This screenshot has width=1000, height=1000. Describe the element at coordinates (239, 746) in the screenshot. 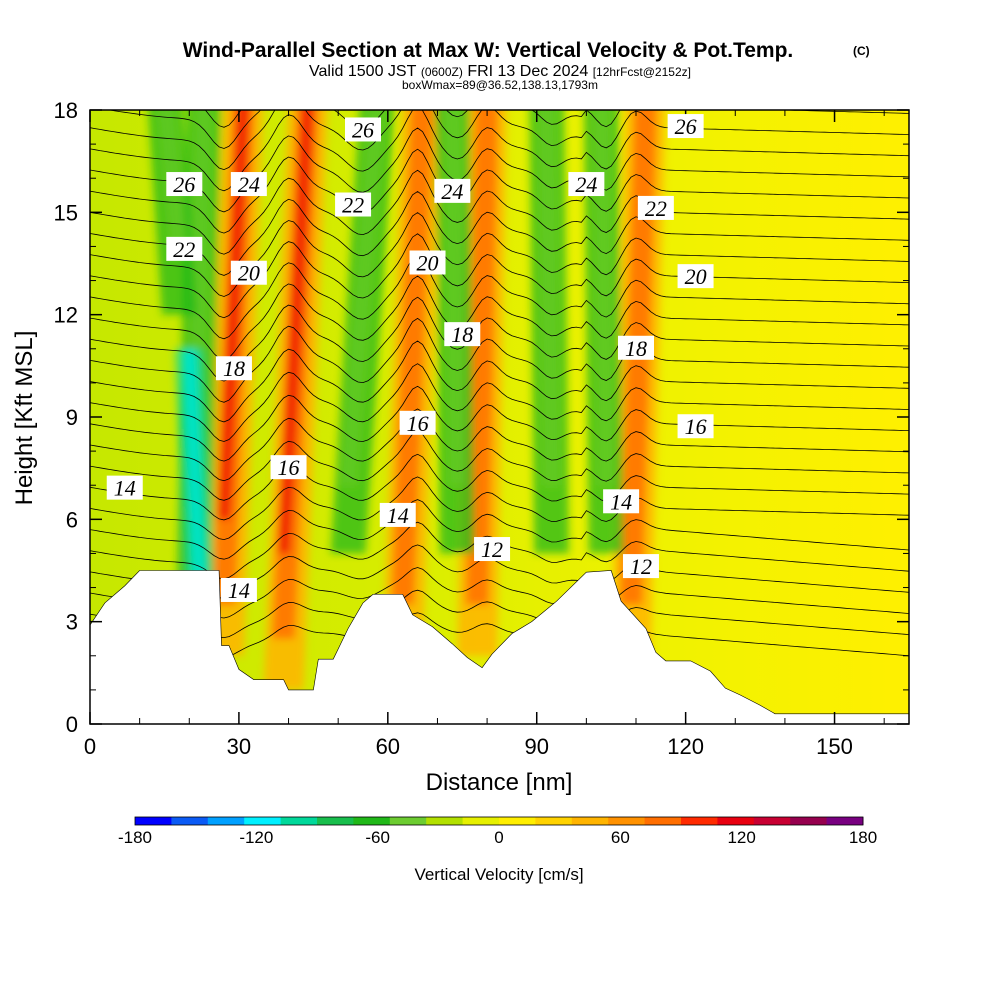

I see `x-tick-label: 30` at that location.